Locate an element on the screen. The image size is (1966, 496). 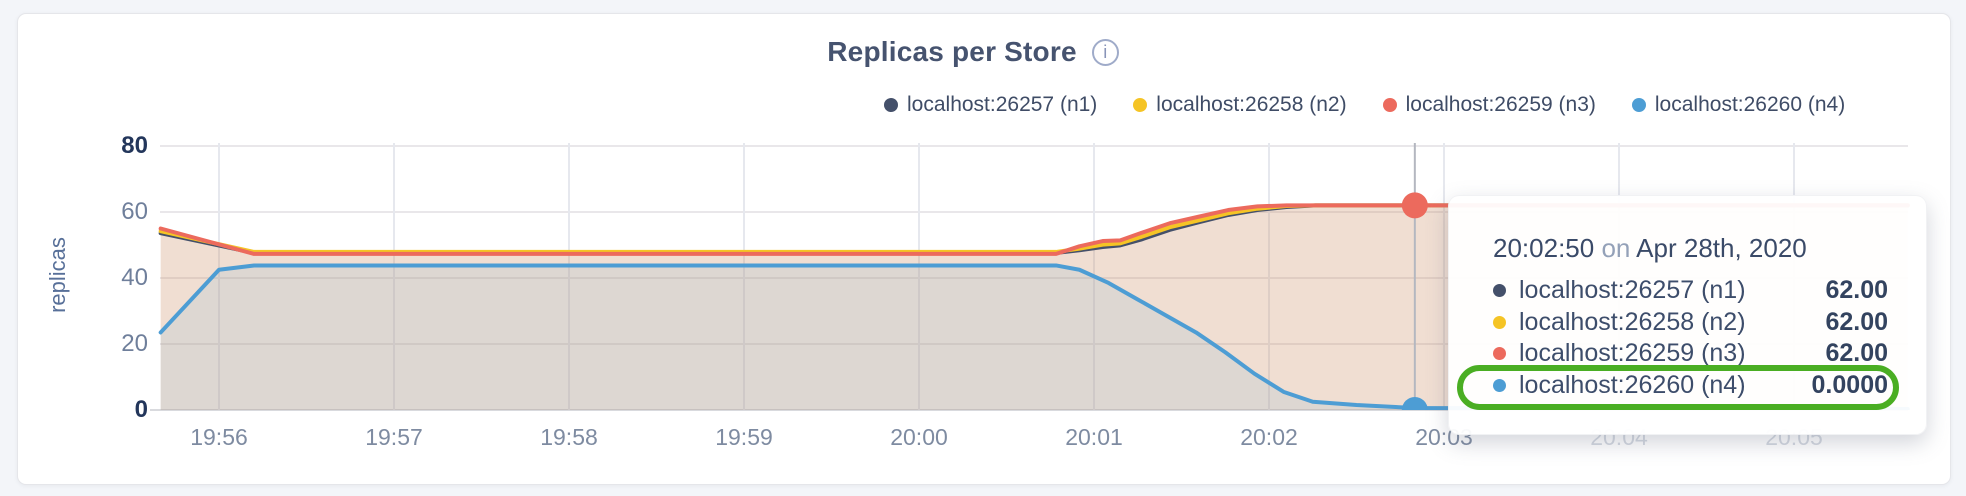
y-tick-label: 80 is located at coordinates (134, 145).